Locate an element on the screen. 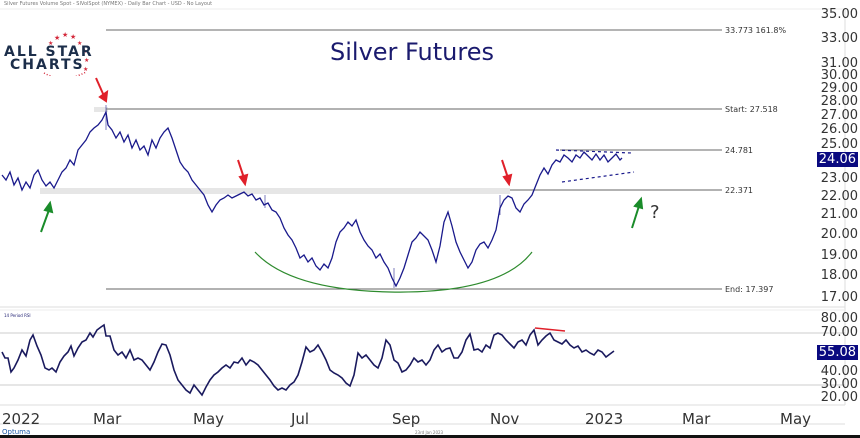 The image size is (860, 438). red-arrow-icon is located at coordinates (304, 132).